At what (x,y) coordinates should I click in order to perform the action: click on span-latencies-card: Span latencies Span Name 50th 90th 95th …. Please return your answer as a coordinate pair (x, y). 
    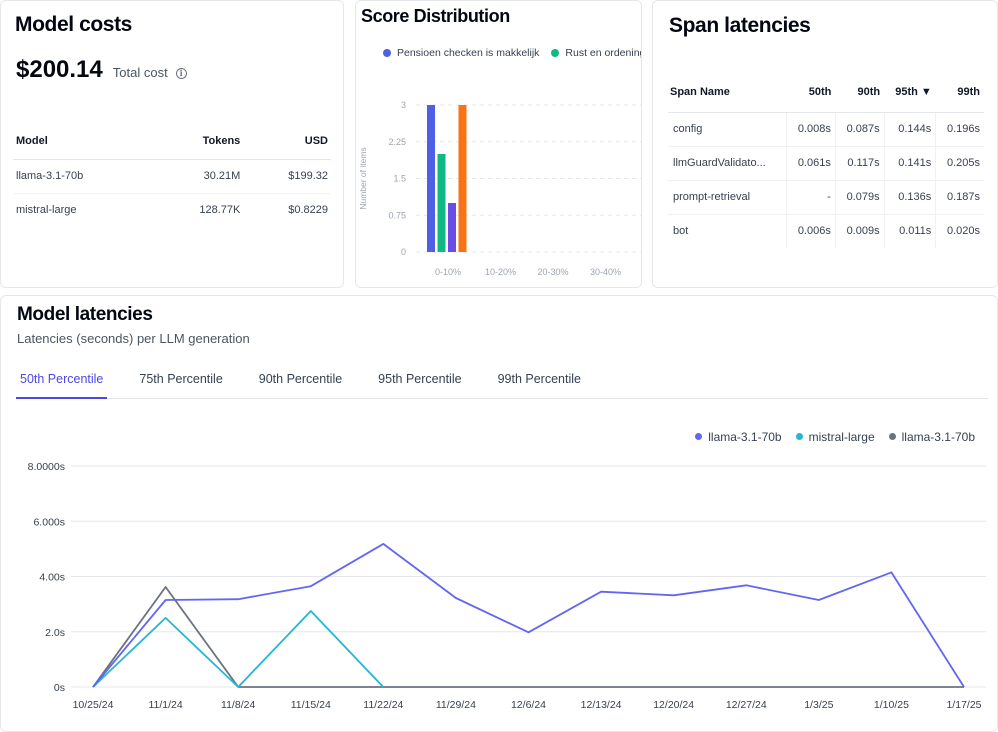
    Looking at the image, I should click on (825, 144).